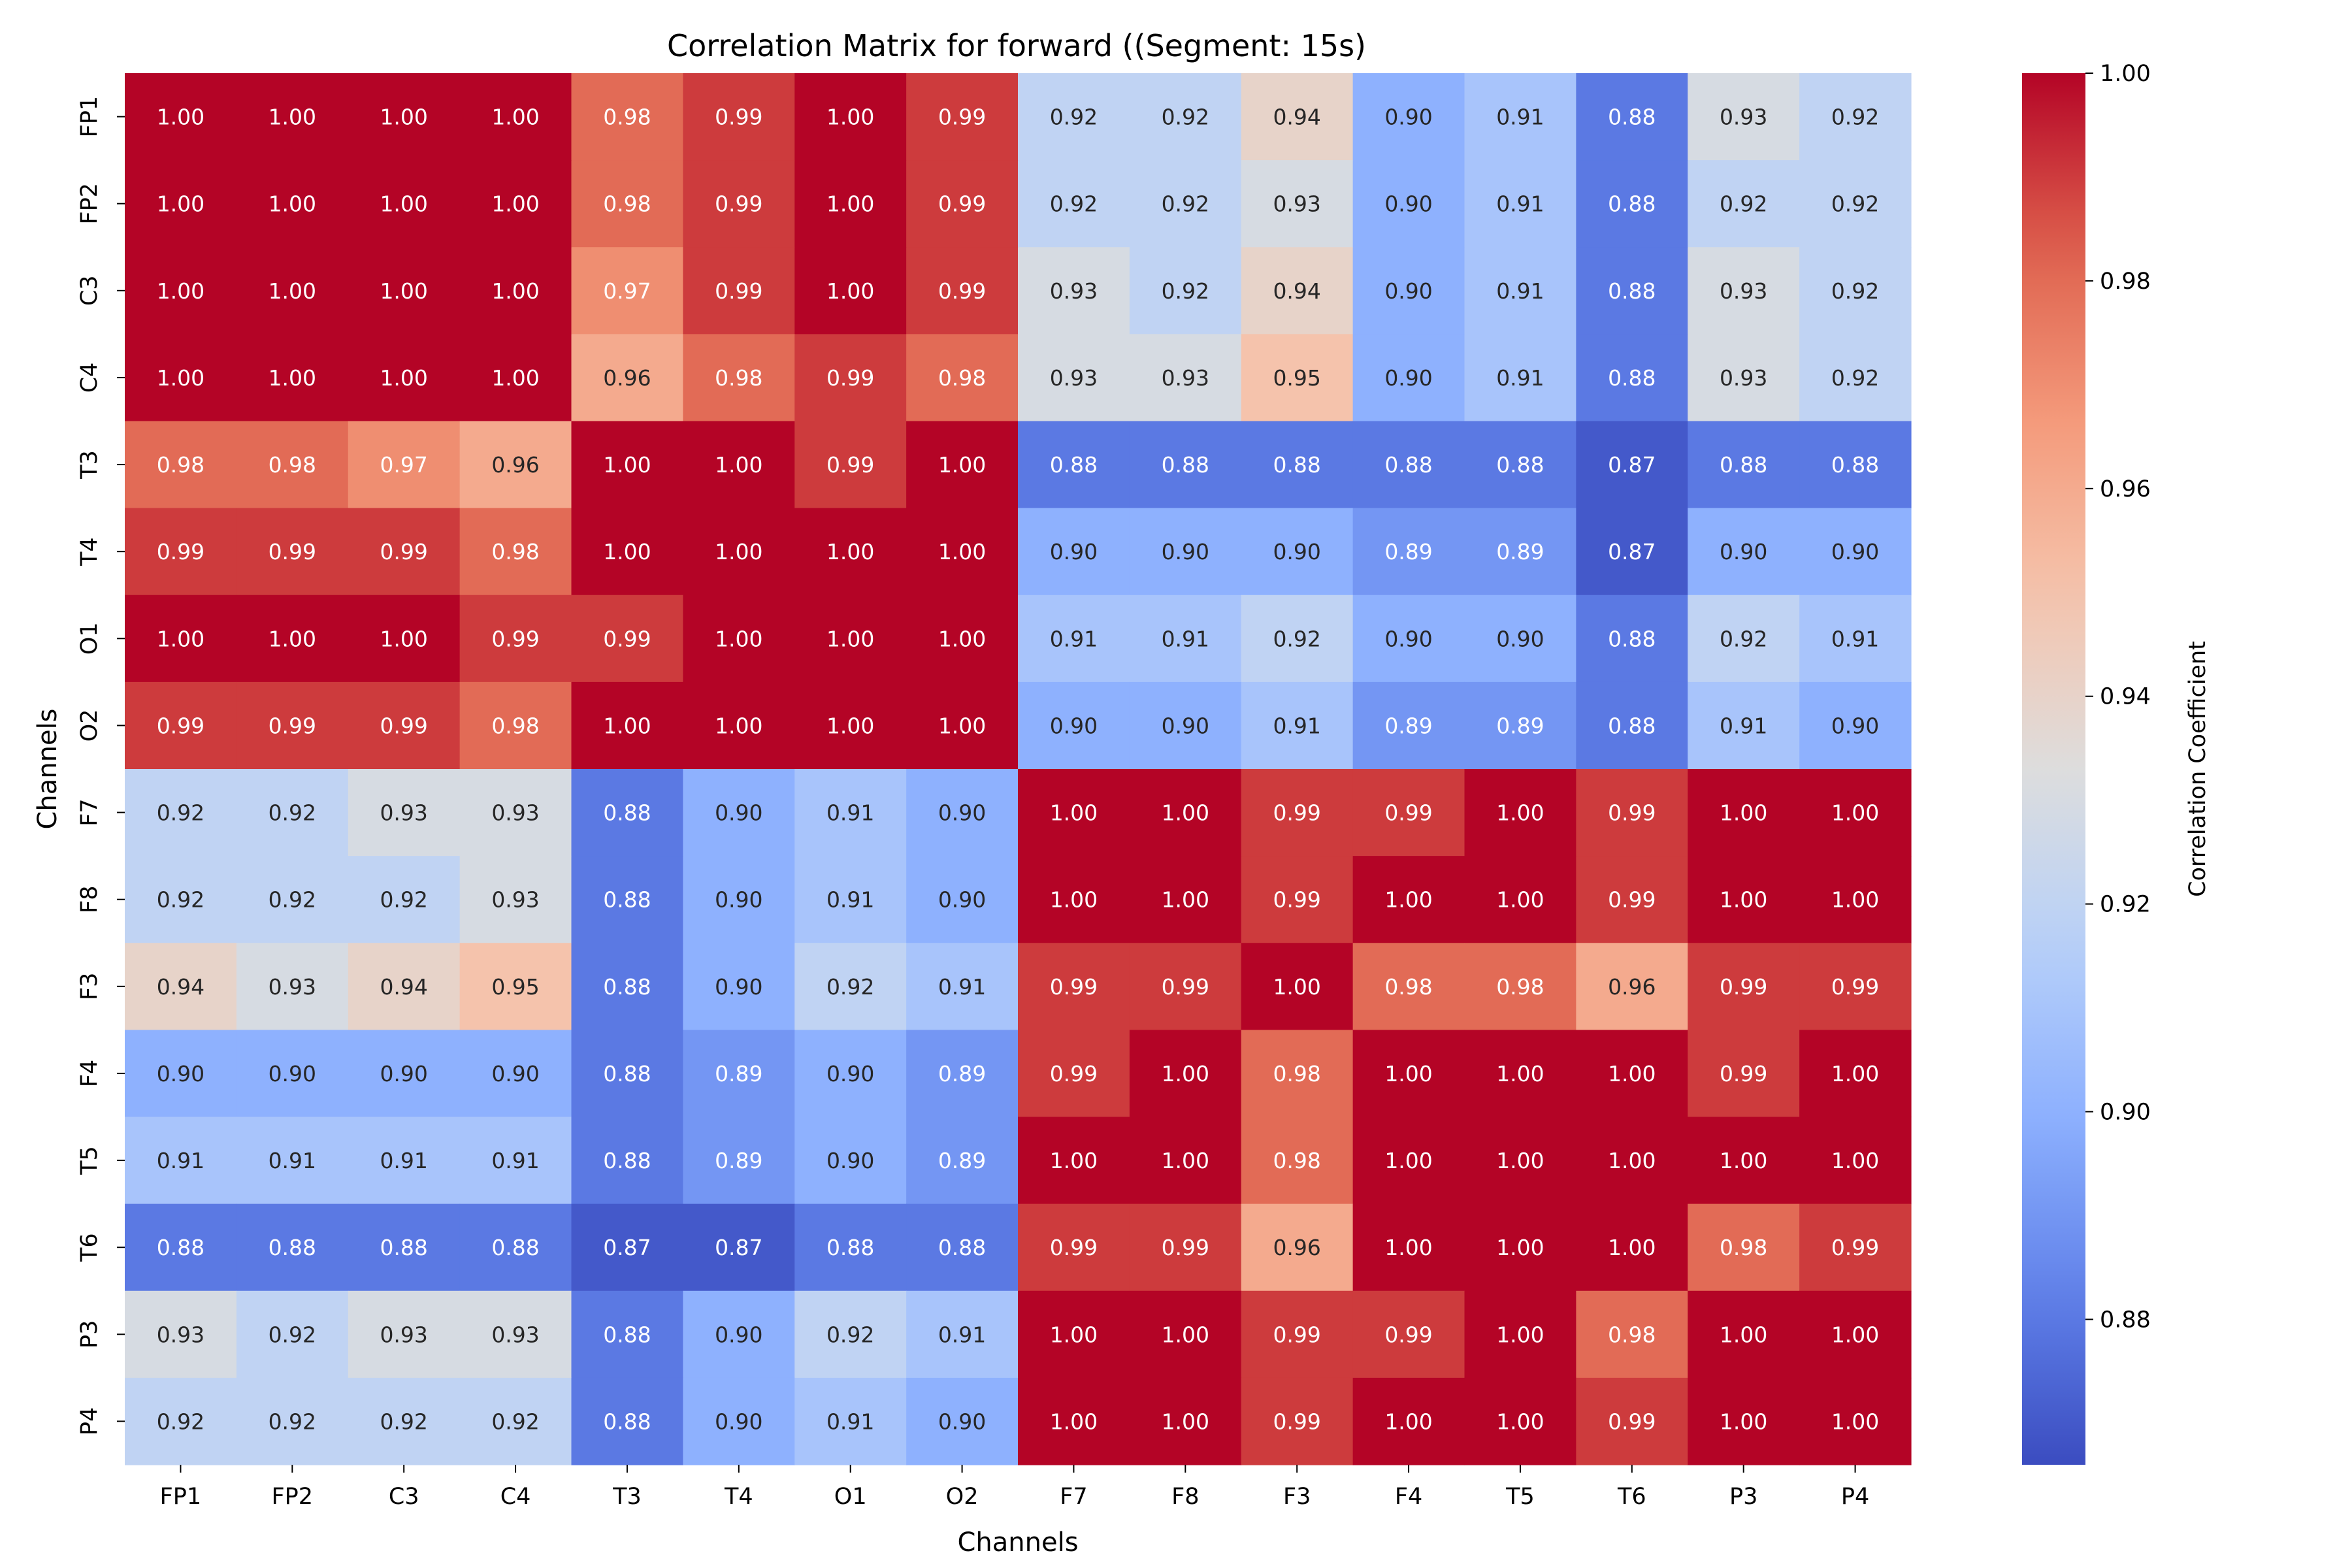  I want to click on y-tick-label: T5, so click(89, 1160).